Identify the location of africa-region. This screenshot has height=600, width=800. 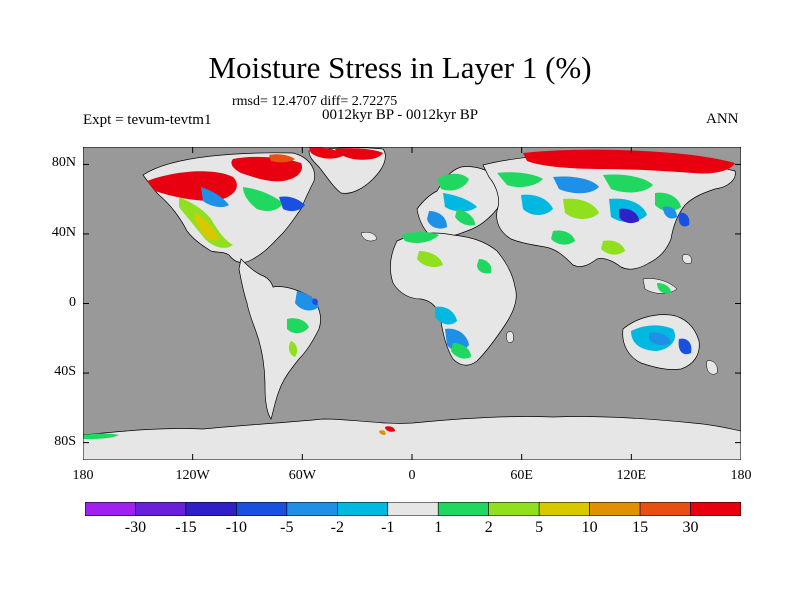
(453, 299).